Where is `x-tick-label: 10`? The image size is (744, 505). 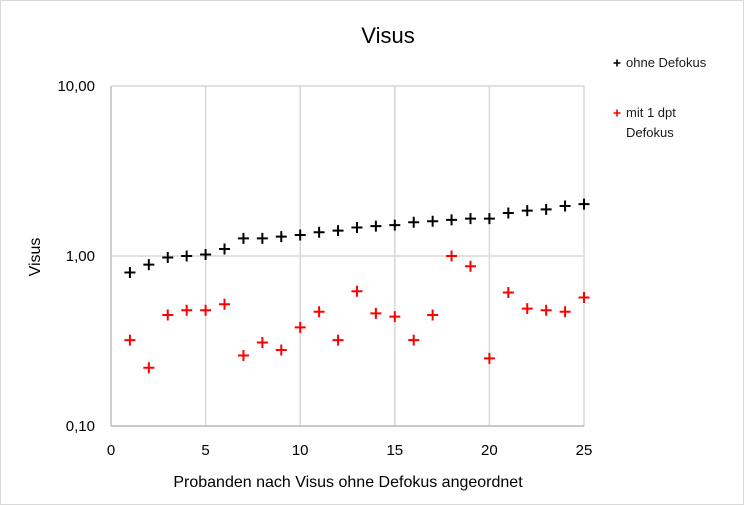
x-tick-label: 10 is located at coordinates (300, 450).